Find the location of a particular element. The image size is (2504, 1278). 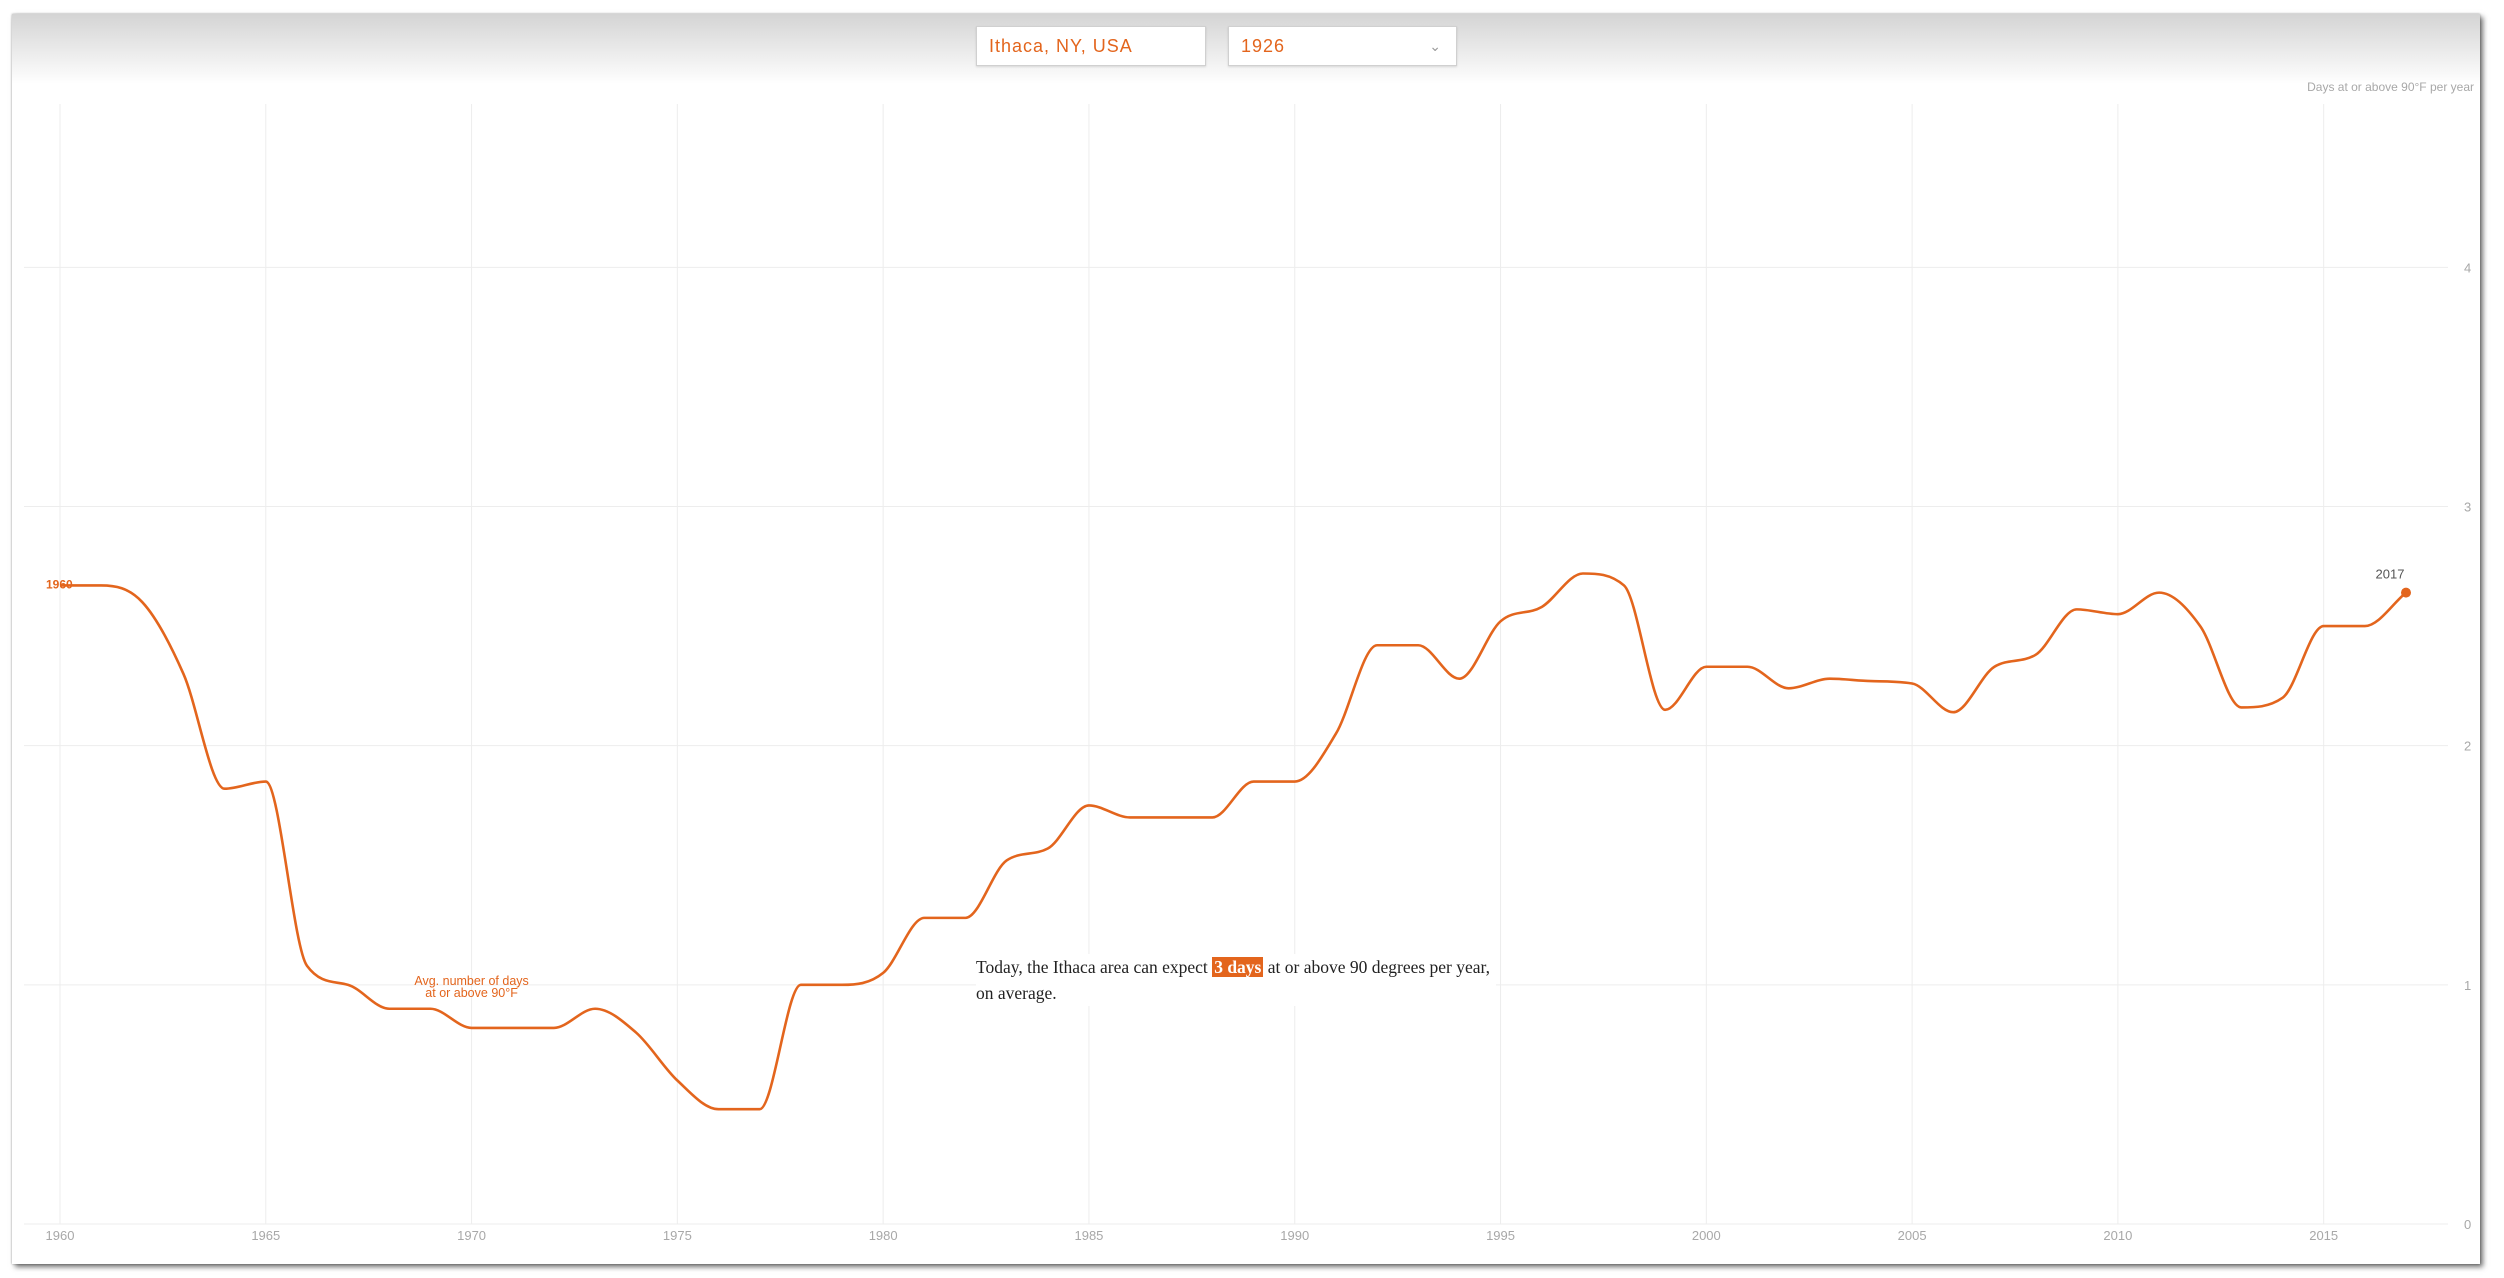

x-tick-label: 1965 is located at coordinates (265, 1235).